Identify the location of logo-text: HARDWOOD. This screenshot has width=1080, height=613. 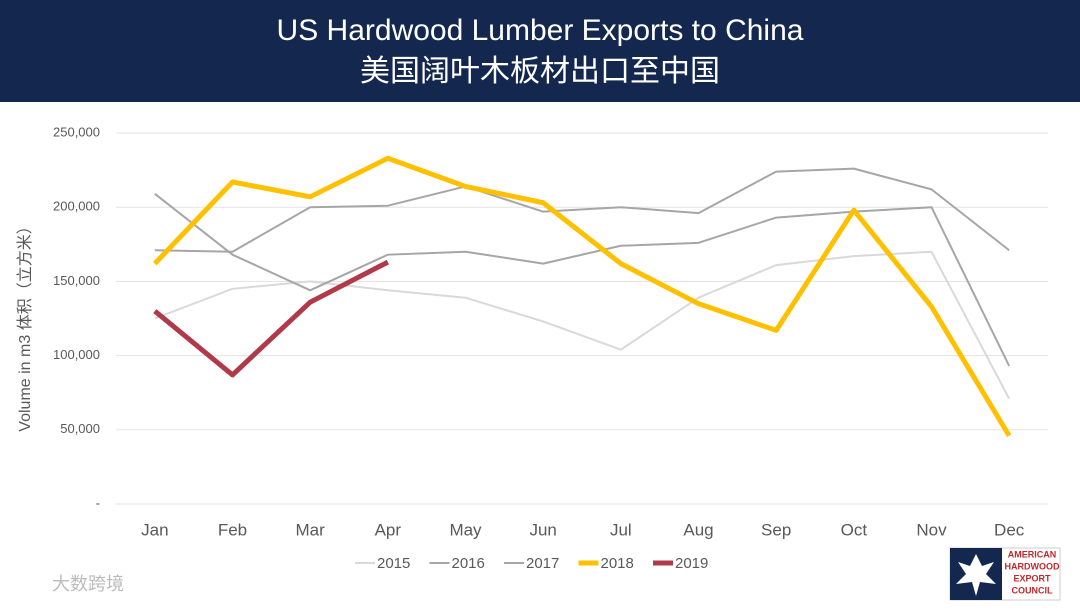
(1032, 566).